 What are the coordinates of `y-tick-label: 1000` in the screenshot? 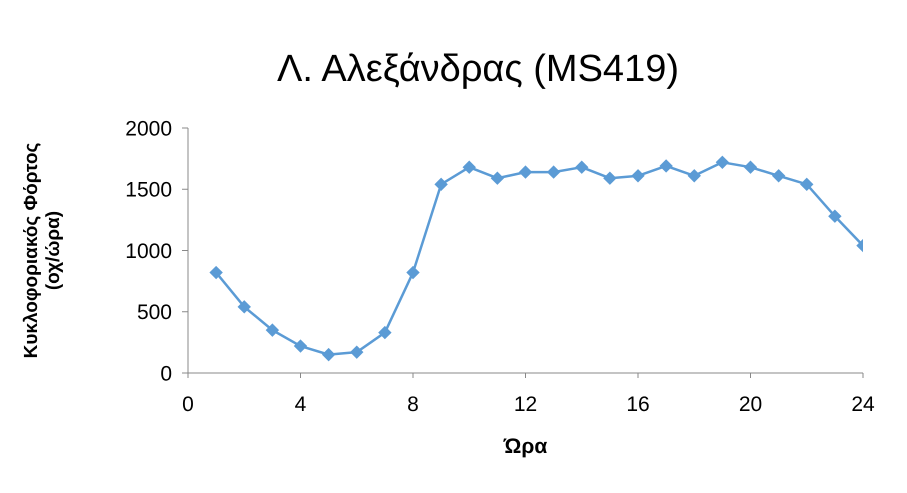 It's located at (148, 251).